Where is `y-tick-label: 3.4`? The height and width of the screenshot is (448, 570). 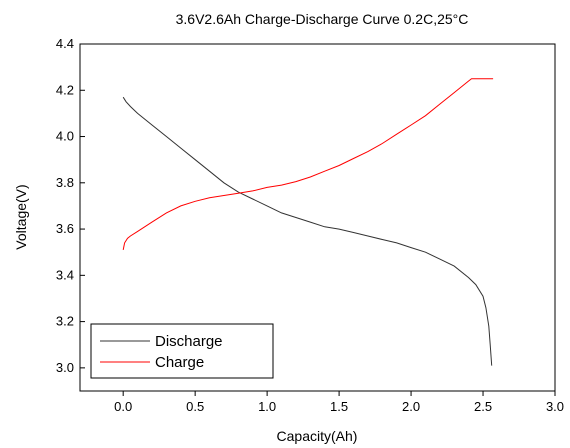
y-tick-label: 3.4 is located at coordinates (65, 274).